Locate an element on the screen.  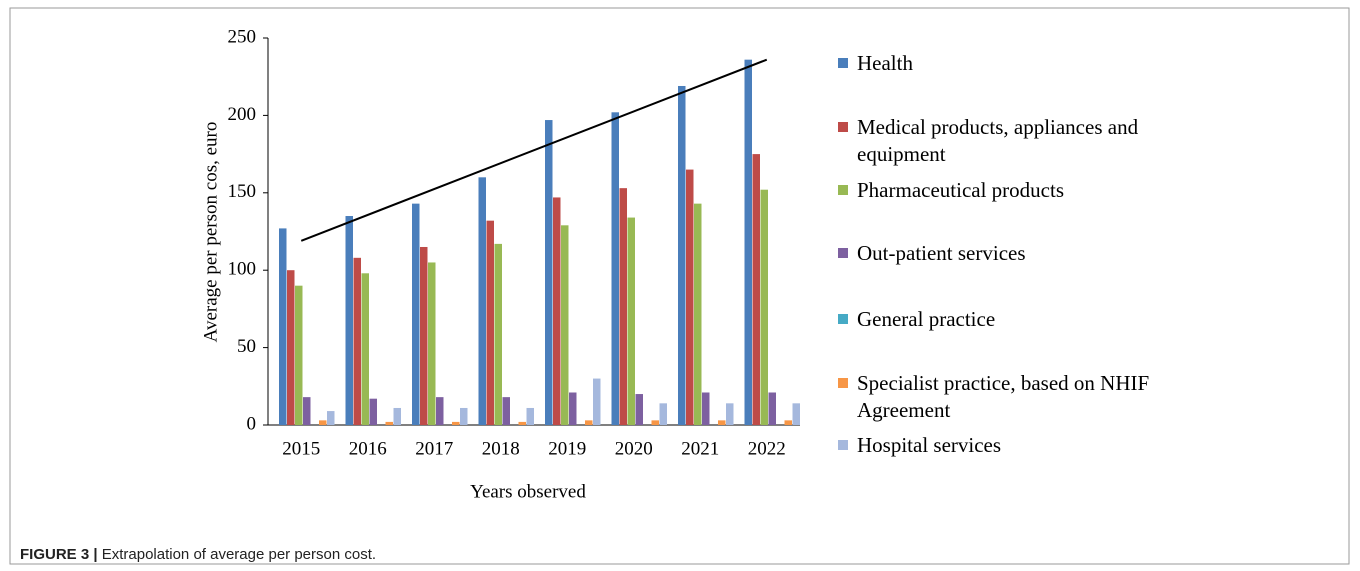
trend-line is located at coordinates (534, 150).